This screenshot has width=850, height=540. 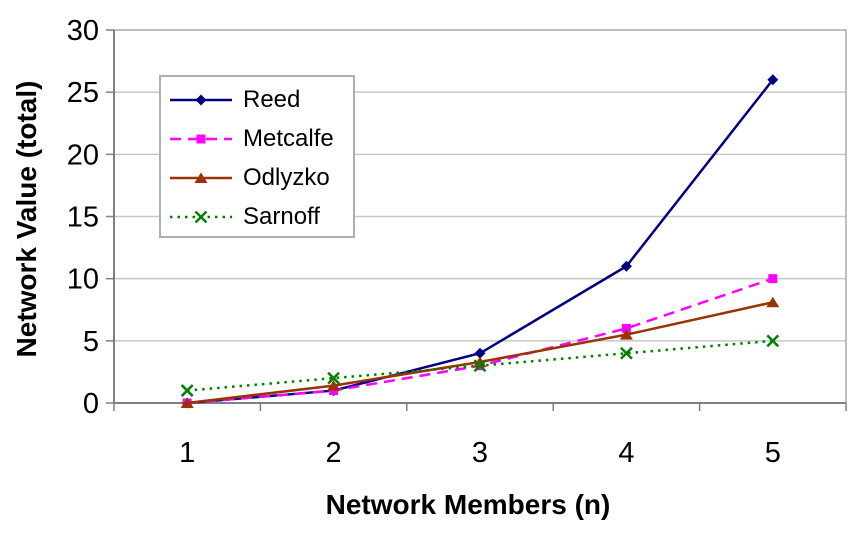 I want to click on series-sarnoff, so click(x=480, y=365).